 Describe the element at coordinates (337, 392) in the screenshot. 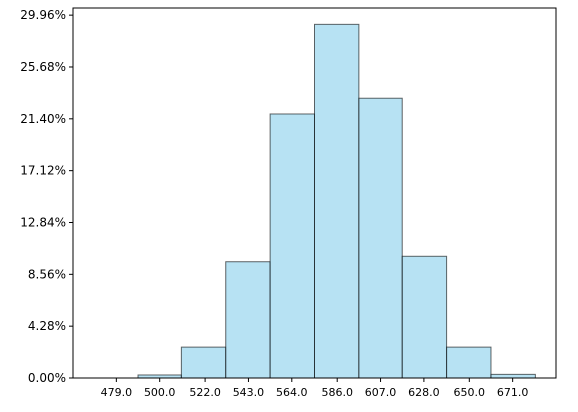

I see `x-tick-label-5: 586.0` at that location.